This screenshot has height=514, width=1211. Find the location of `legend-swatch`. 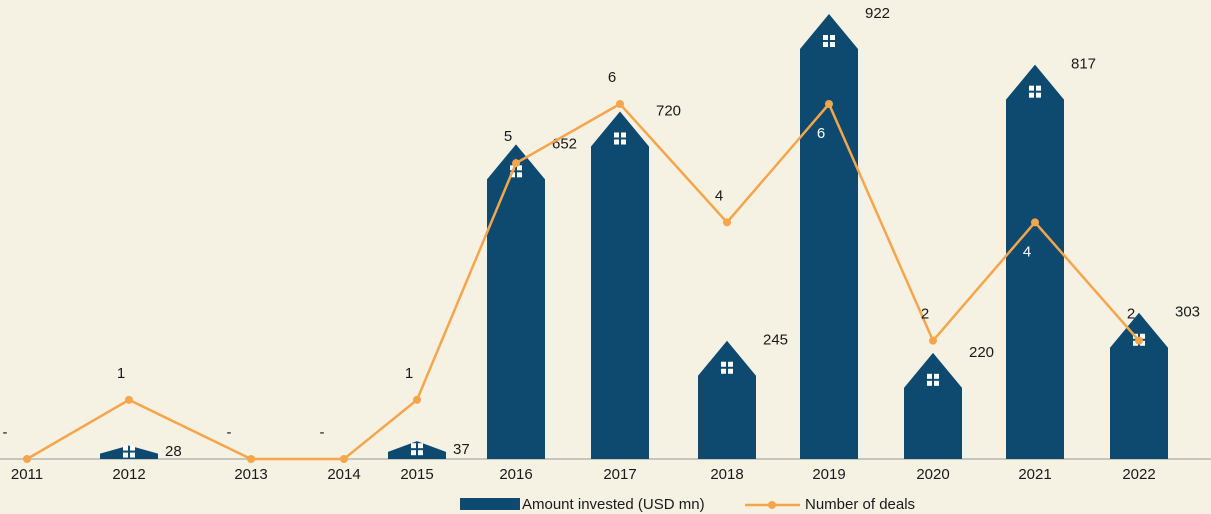

legend-swatch is located at coordinates (490, 504).